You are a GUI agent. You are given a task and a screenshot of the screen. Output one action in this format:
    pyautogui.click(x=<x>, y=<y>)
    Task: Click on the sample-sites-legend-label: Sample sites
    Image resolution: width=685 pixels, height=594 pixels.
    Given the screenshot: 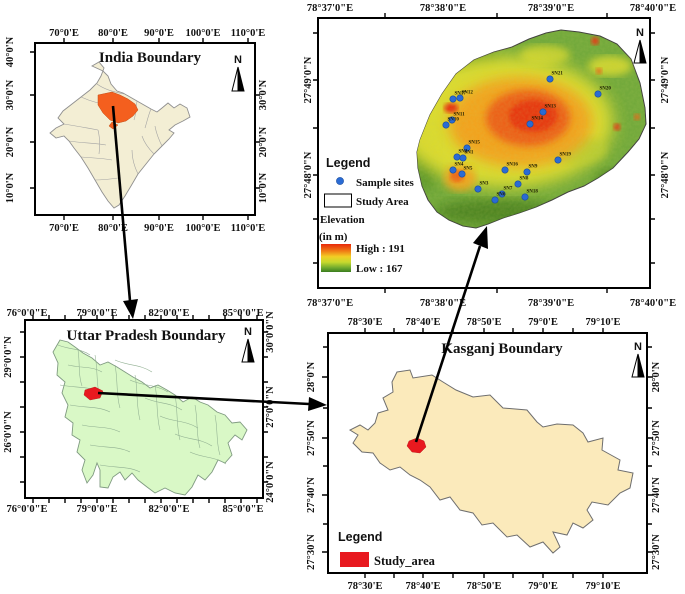 What is the action you would take?
    pyautogui.click(x=385, y=183)
    